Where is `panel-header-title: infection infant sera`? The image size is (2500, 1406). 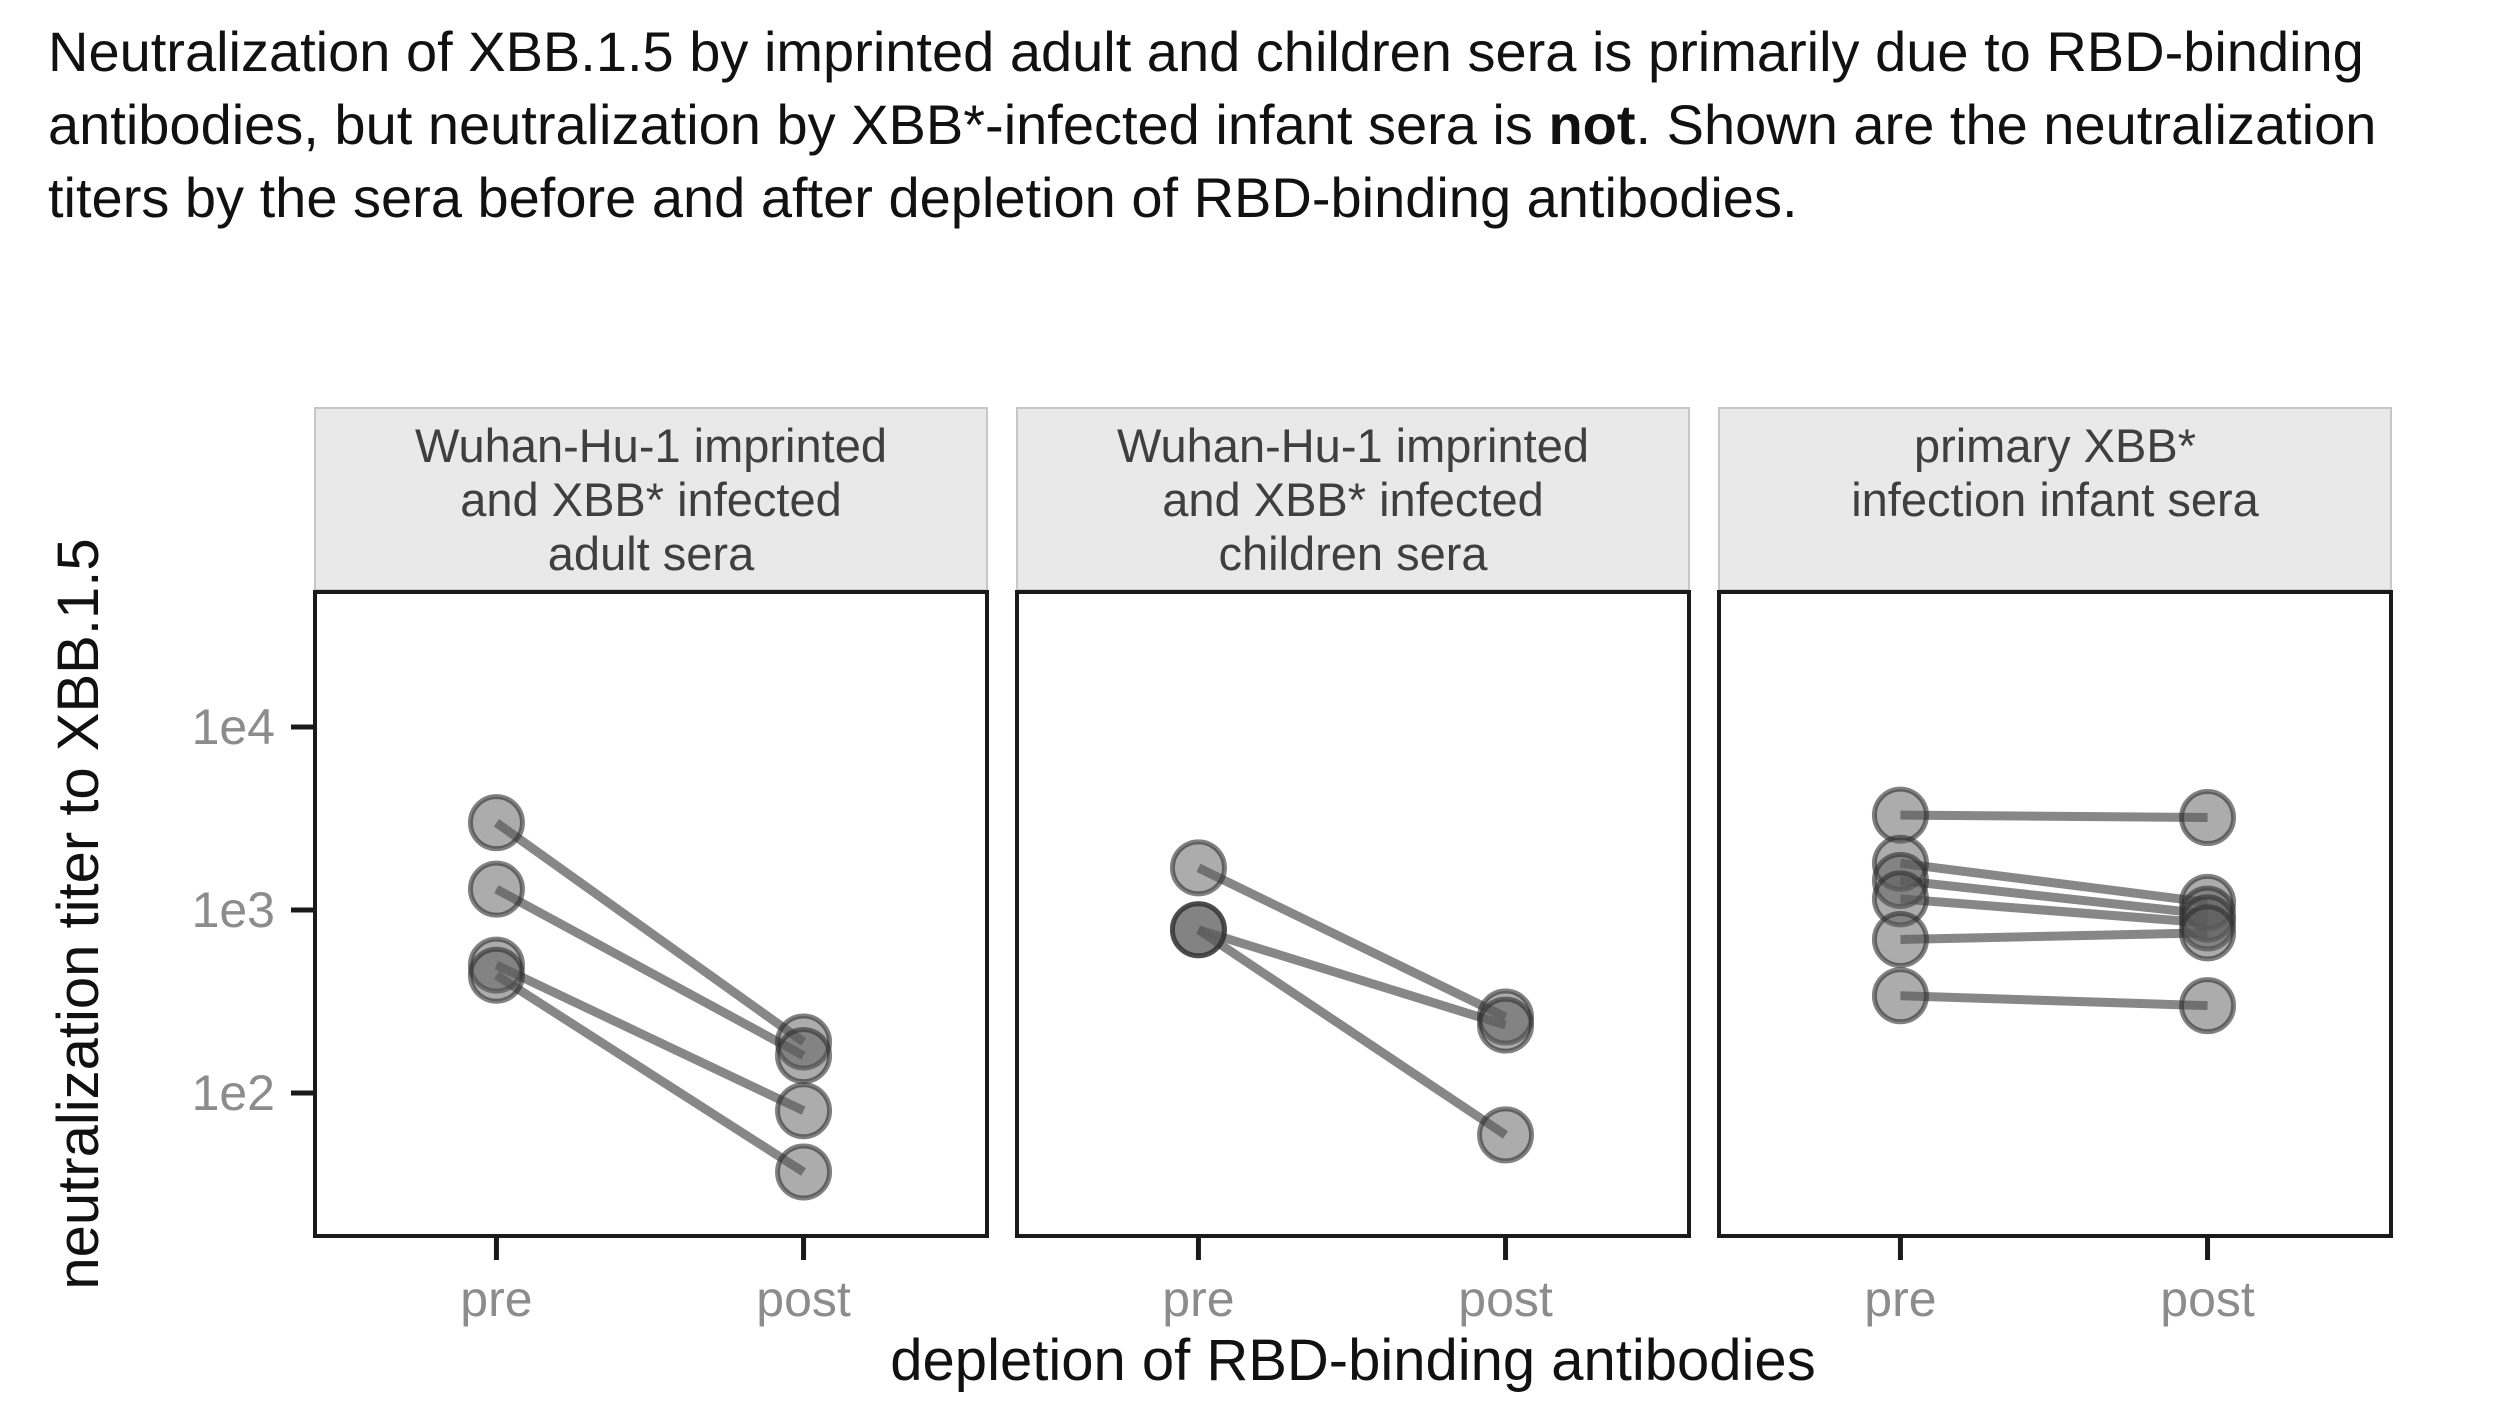
panel-header-title: infection infant sera is located at coordinates (2055, 499).